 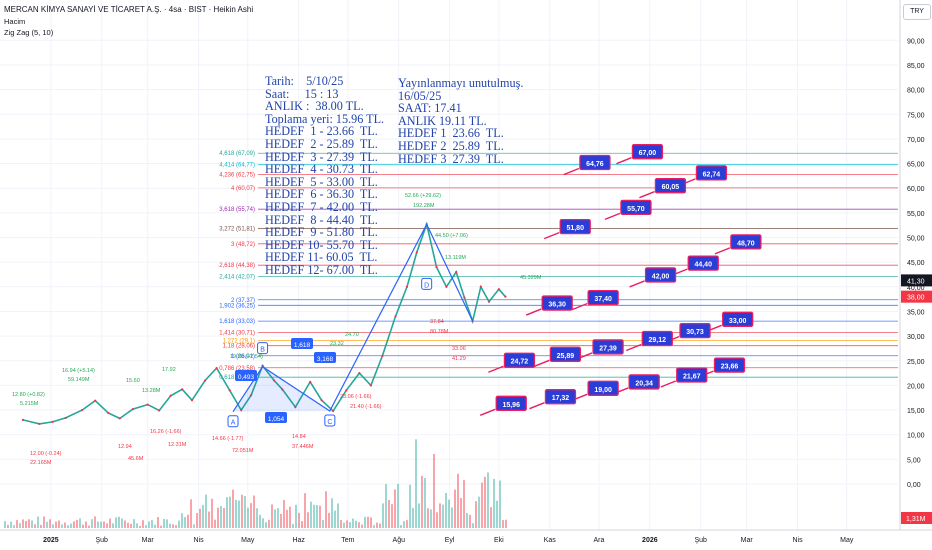 What do you see at coordinates (353, 318) in the screenshot?
I see `zigzag-line` at bounding box center [353, 318].